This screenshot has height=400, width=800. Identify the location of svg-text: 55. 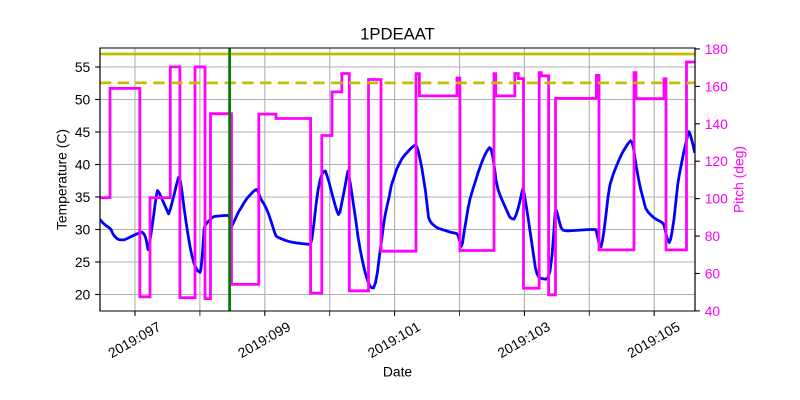
(83, 67).